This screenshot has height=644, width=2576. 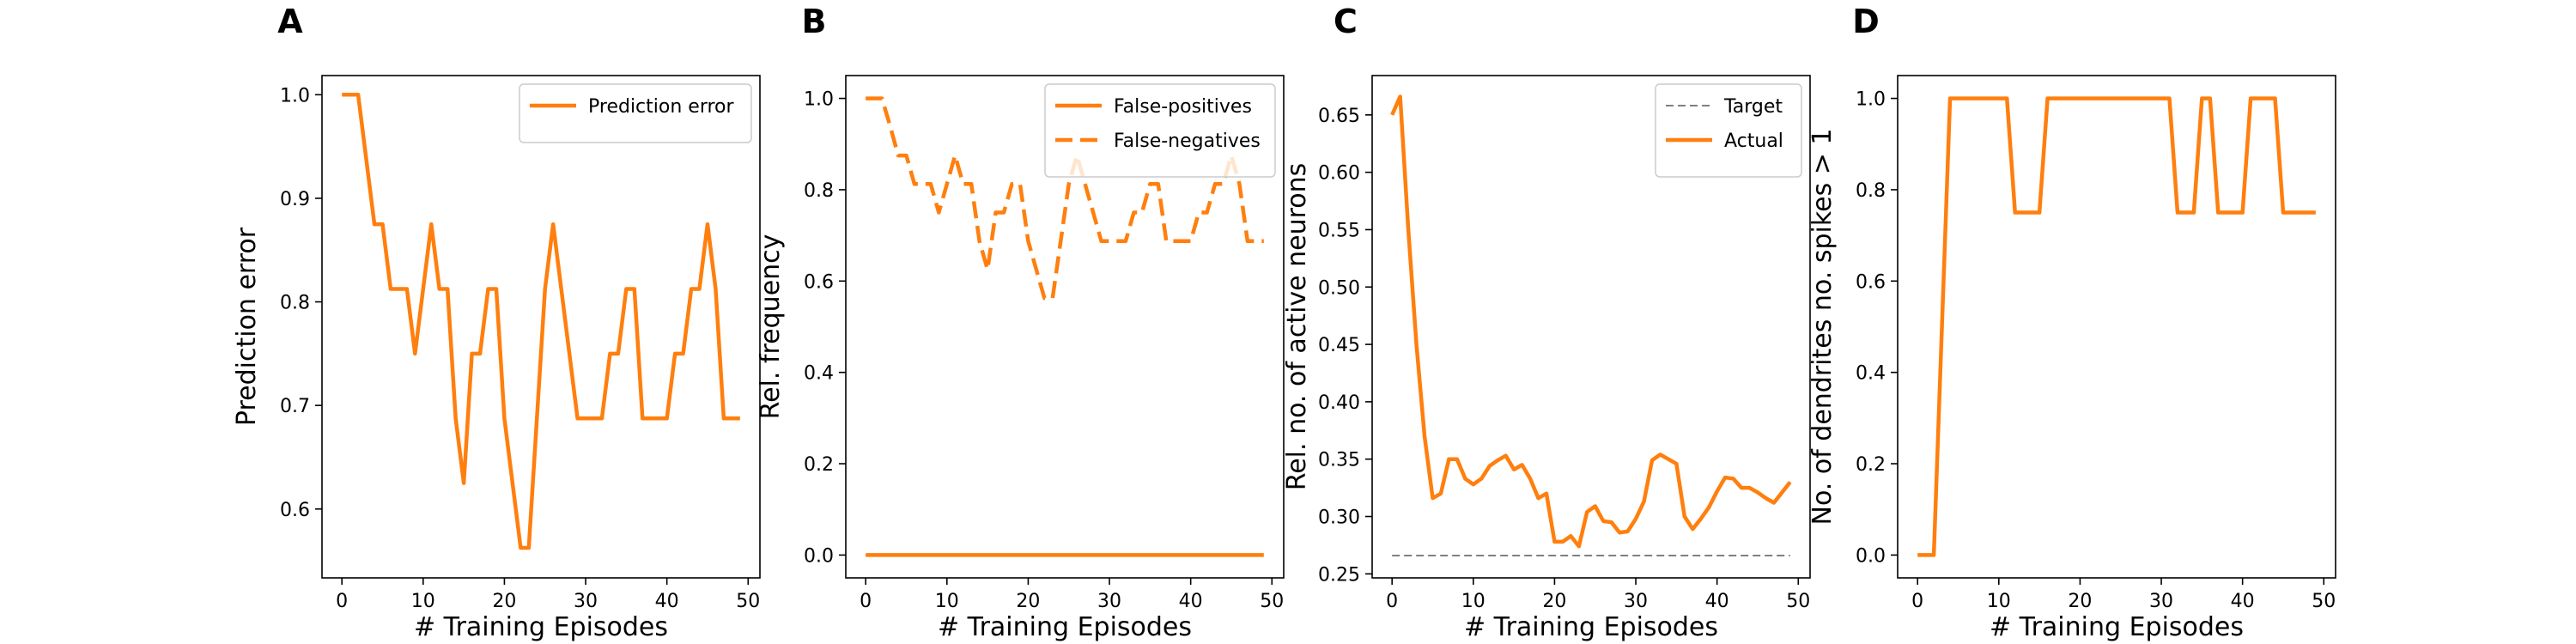 What do you see at coordinates (1339, 230) in the screenshot?
I see `y-tick-label: 0.55` at bounding box center [1339, 230].